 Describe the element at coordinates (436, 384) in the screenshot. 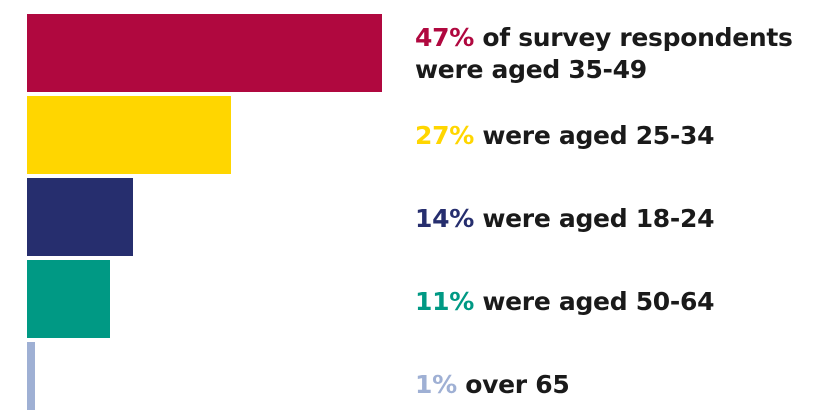

I see `label-pct: 1%` at that location.